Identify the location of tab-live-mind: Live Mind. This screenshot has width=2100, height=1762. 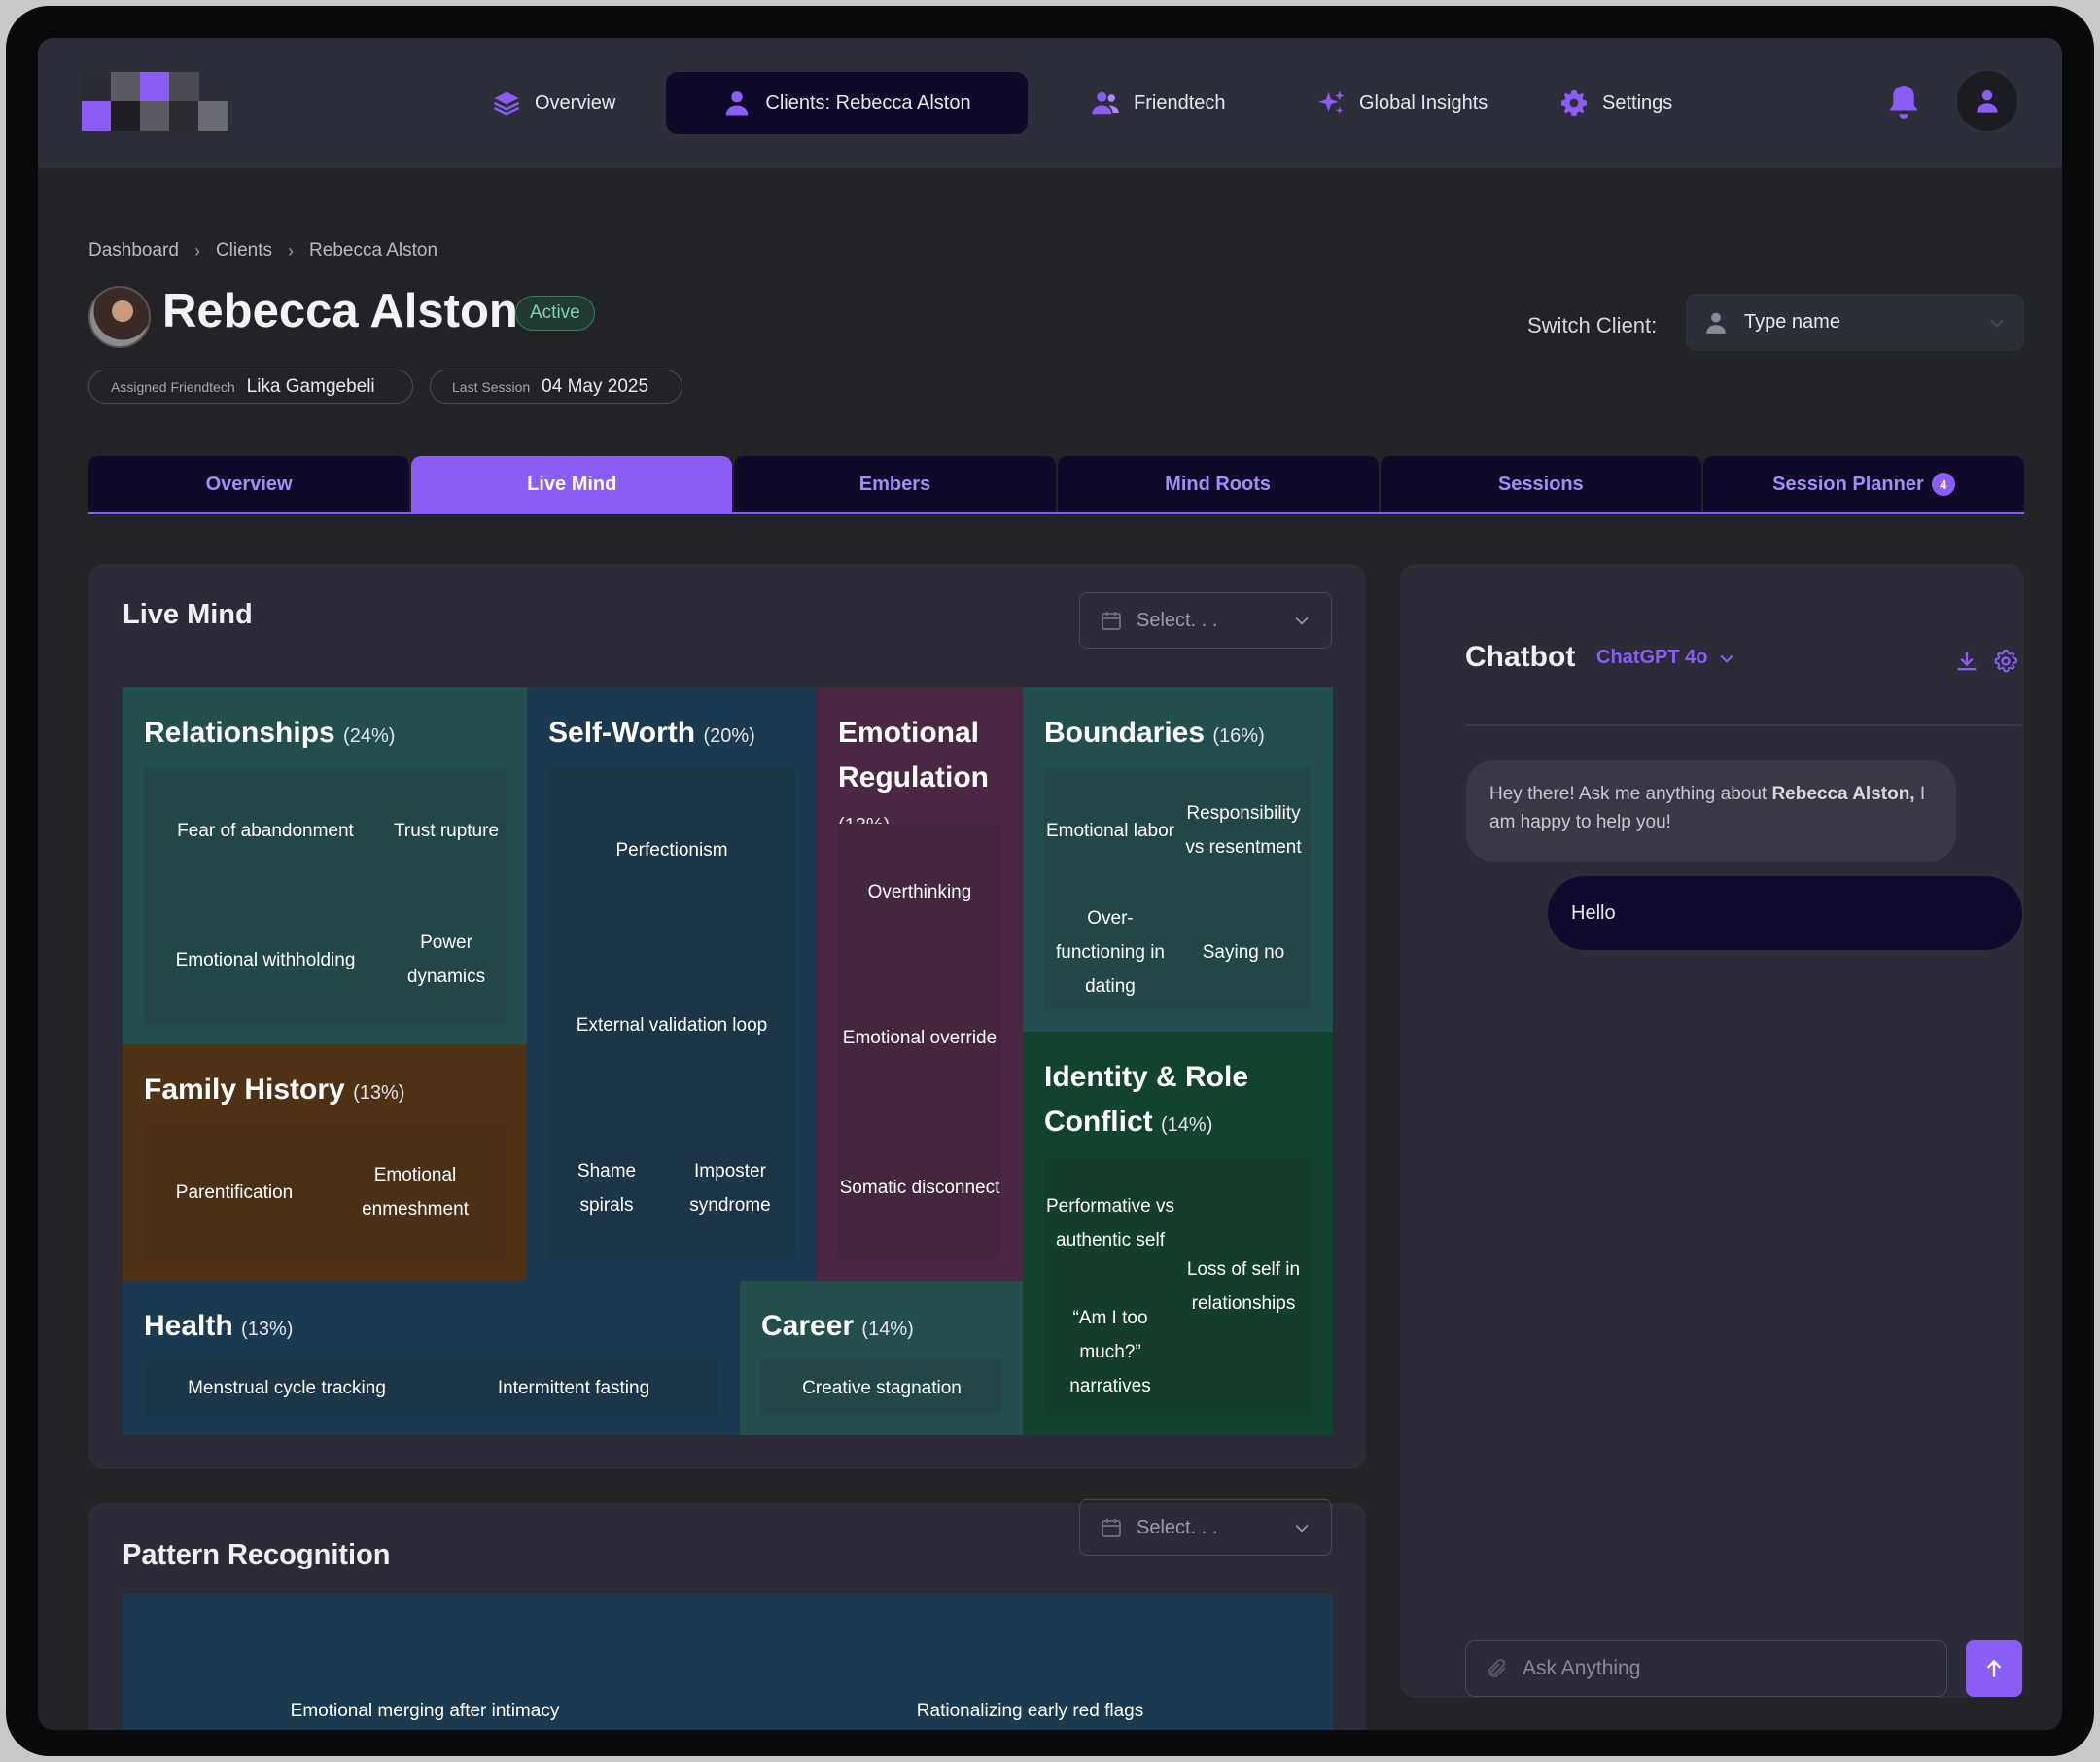
(572, 484).